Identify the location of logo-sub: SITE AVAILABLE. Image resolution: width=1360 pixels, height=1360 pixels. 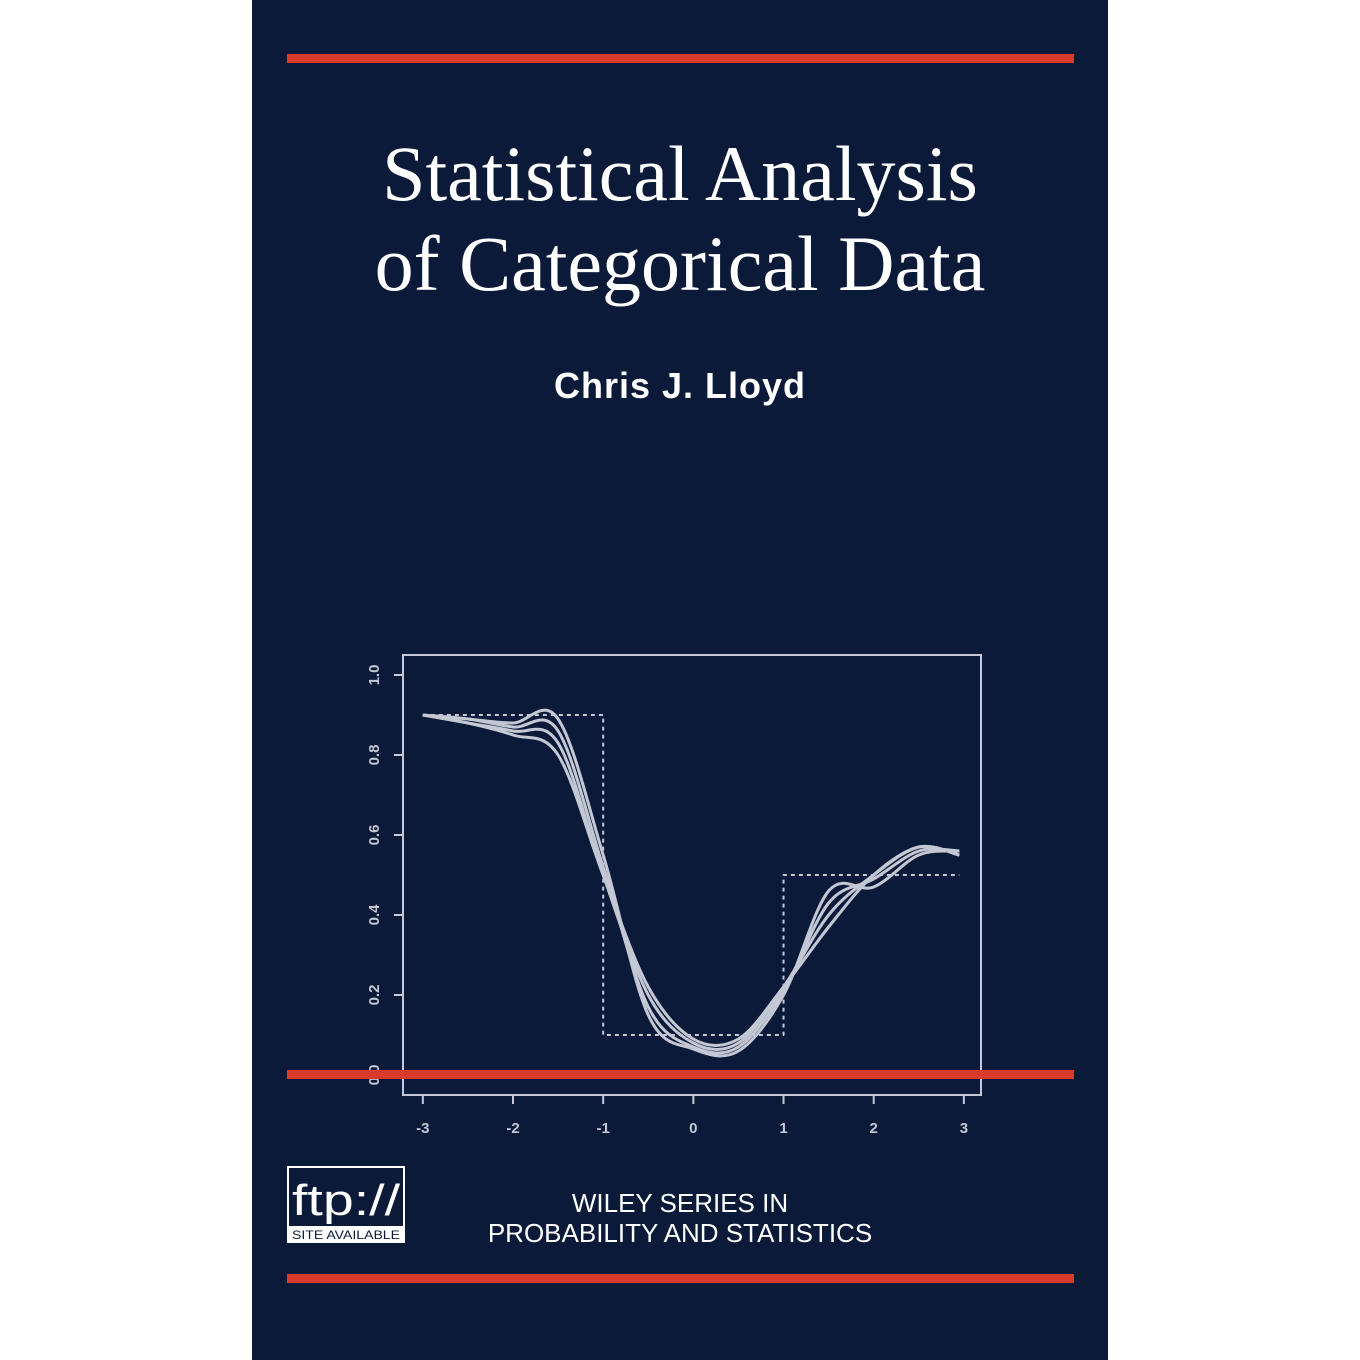
(346, 1235).